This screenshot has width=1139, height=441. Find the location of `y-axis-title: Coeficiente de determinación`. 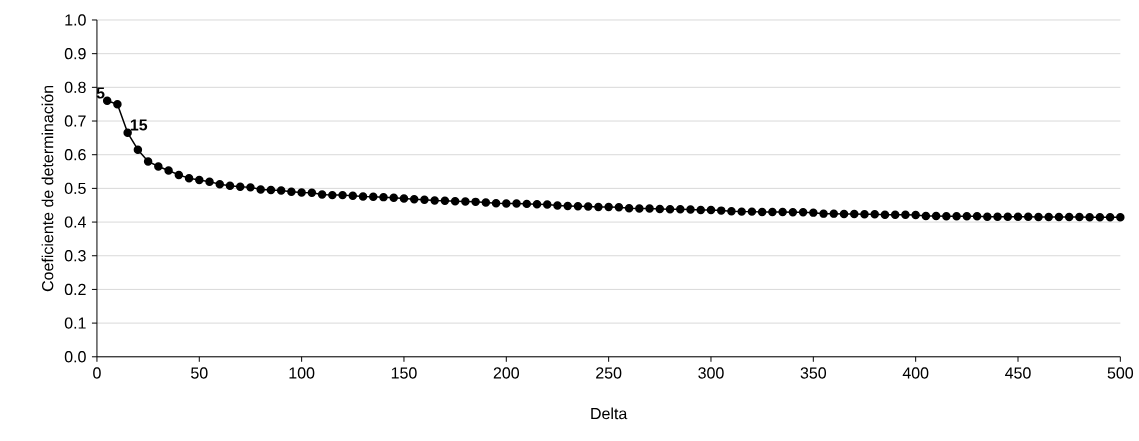

y-axis-title: Coeficiente de determinación is located at coordinates (47, 189).